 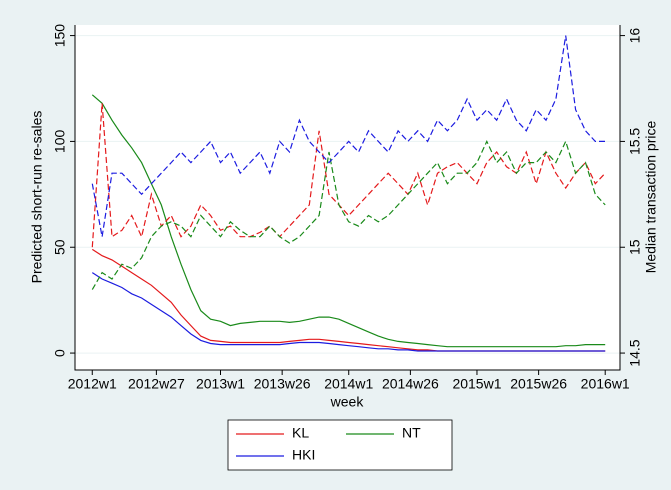 What do you see at coordinates (605, 384) in the screenshot?
I see `x-tick-label: 2016w1` at bounding box center [605, 384].